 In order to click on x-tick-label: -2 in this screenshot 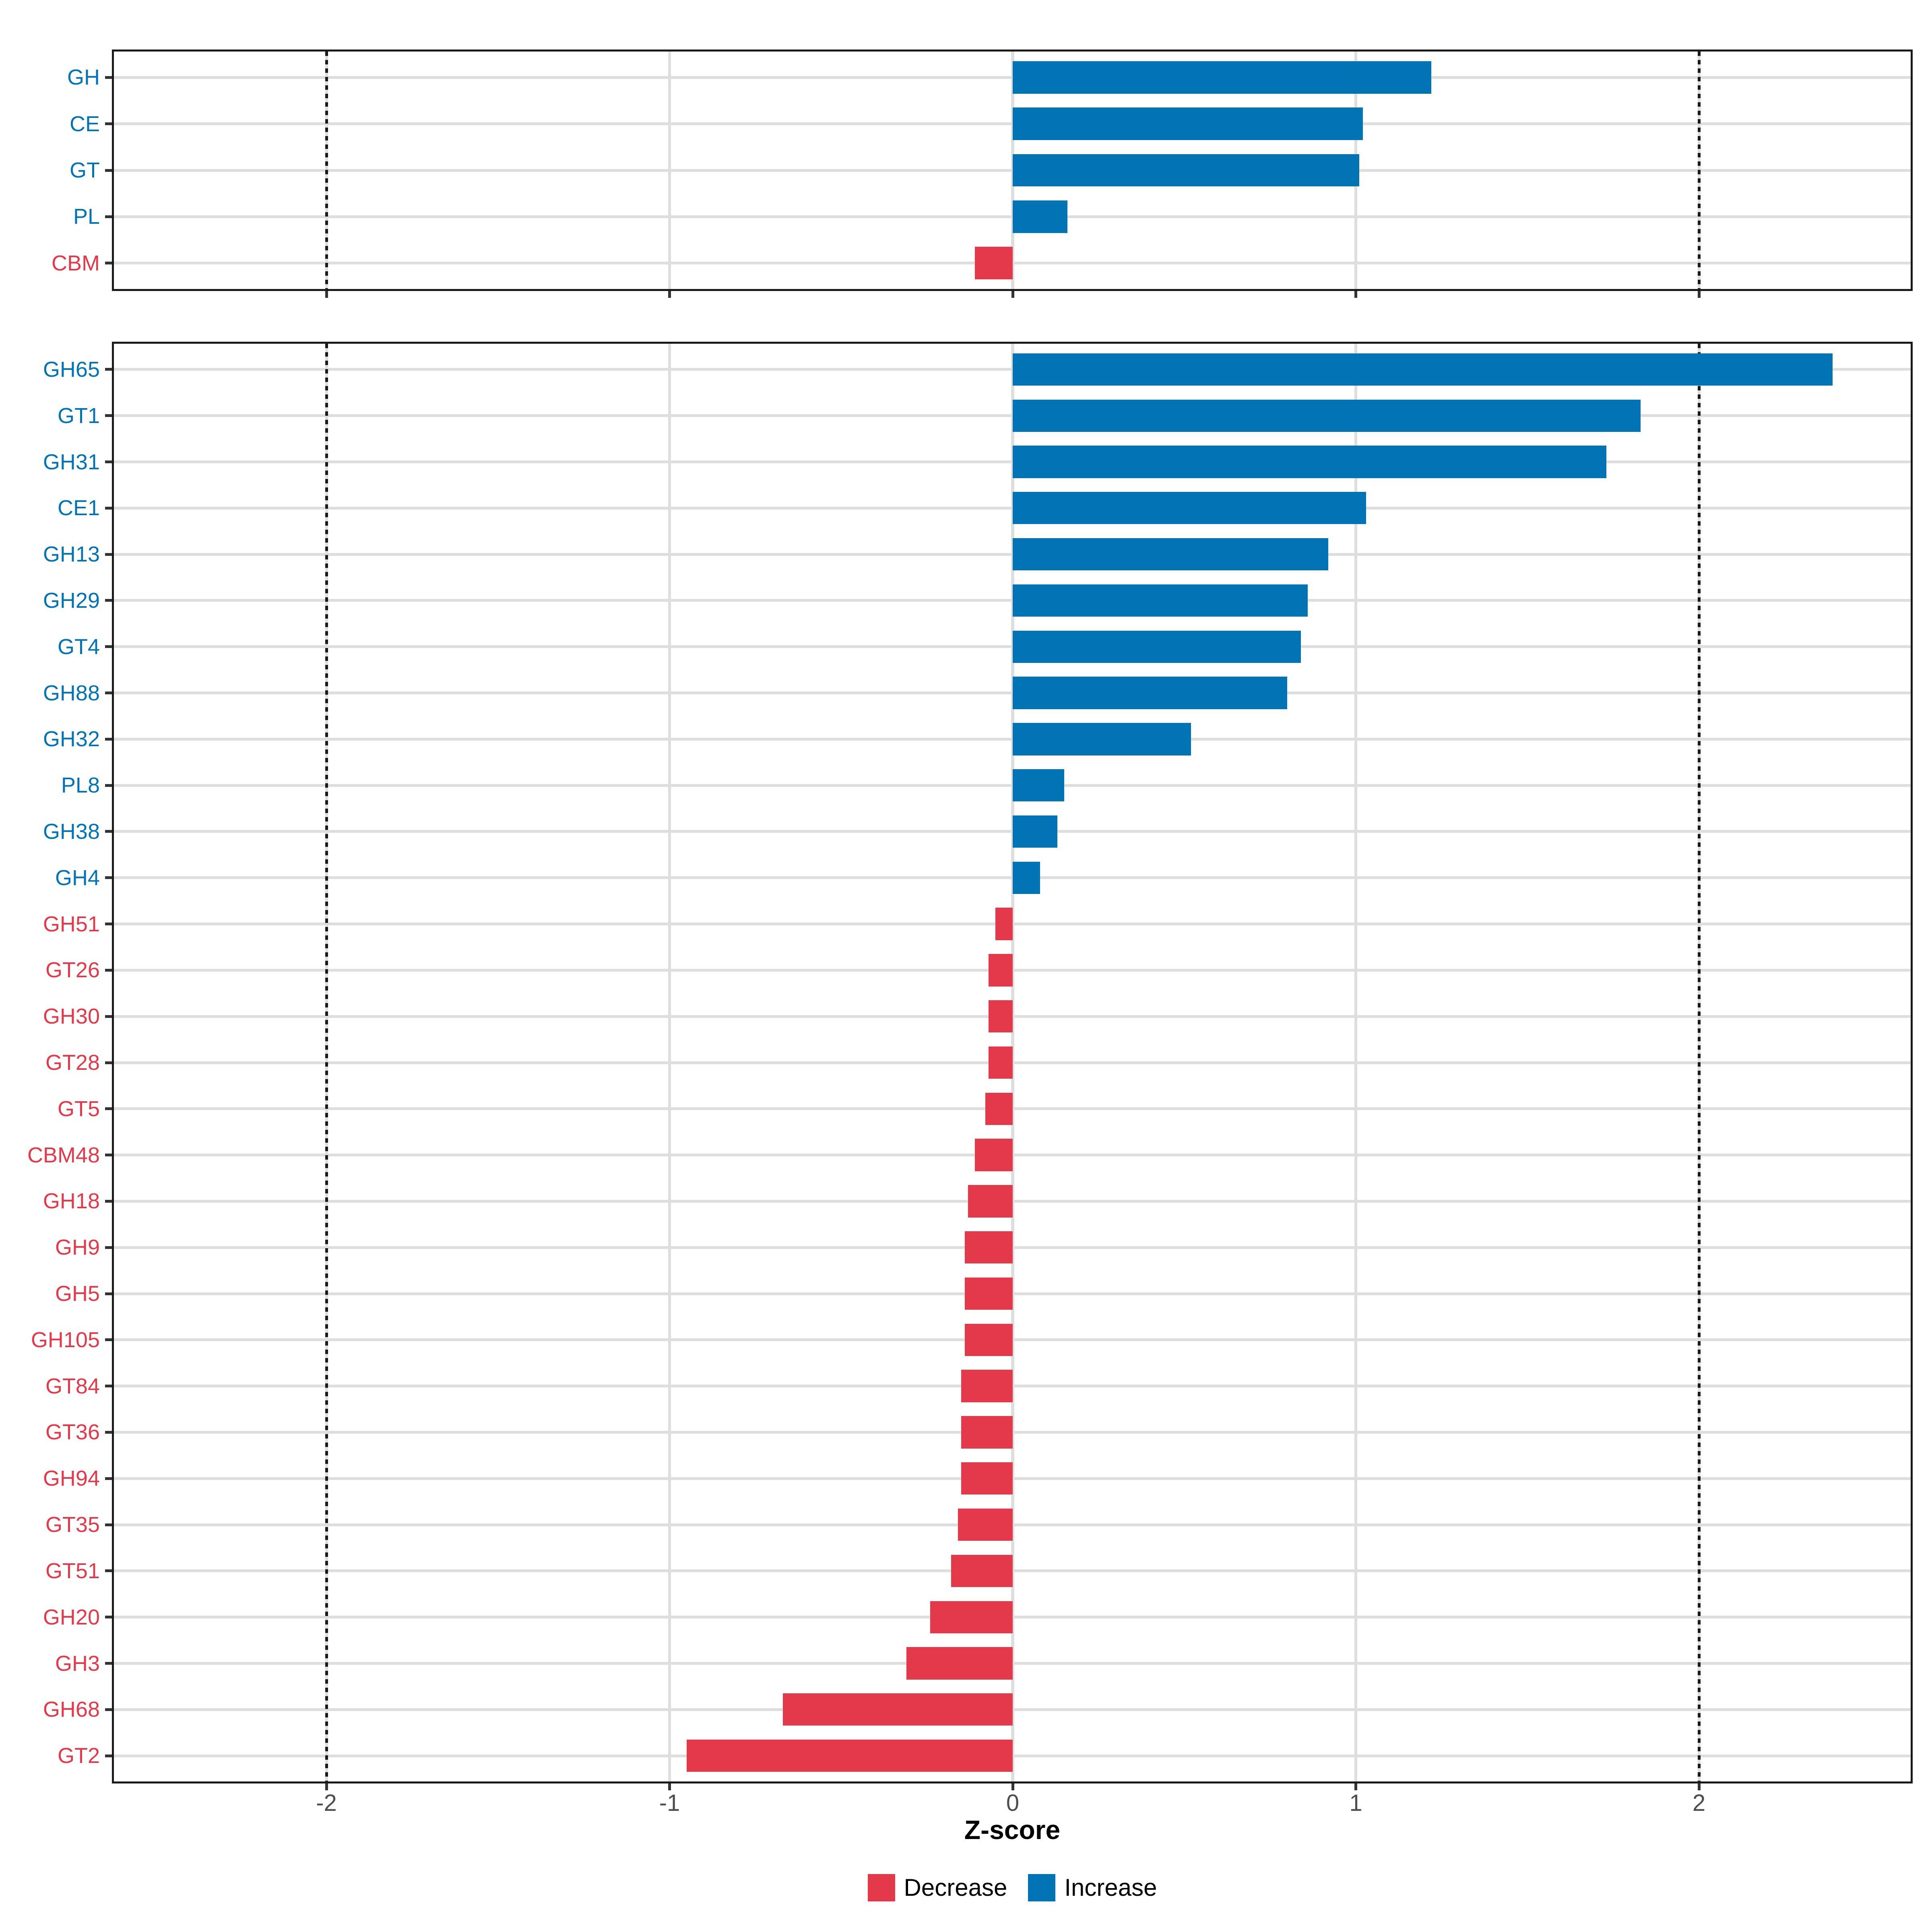, I will do `click(326, 1803)`.